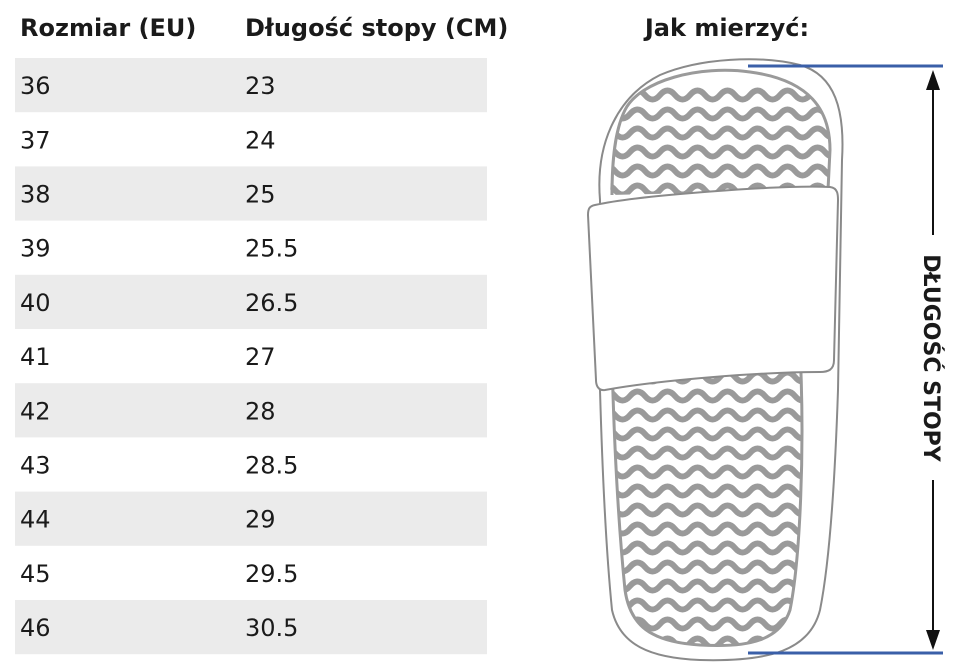  I want to click on measure-label: DŁUGOŚĆ STOPY, so click(931, 358).